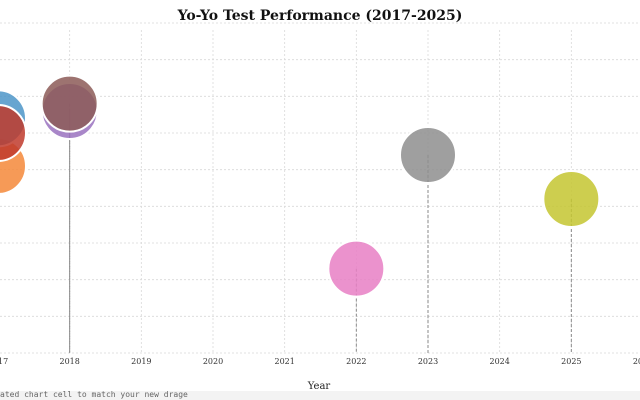  I want to click on x-axis-label: Year, so click(319, 386).